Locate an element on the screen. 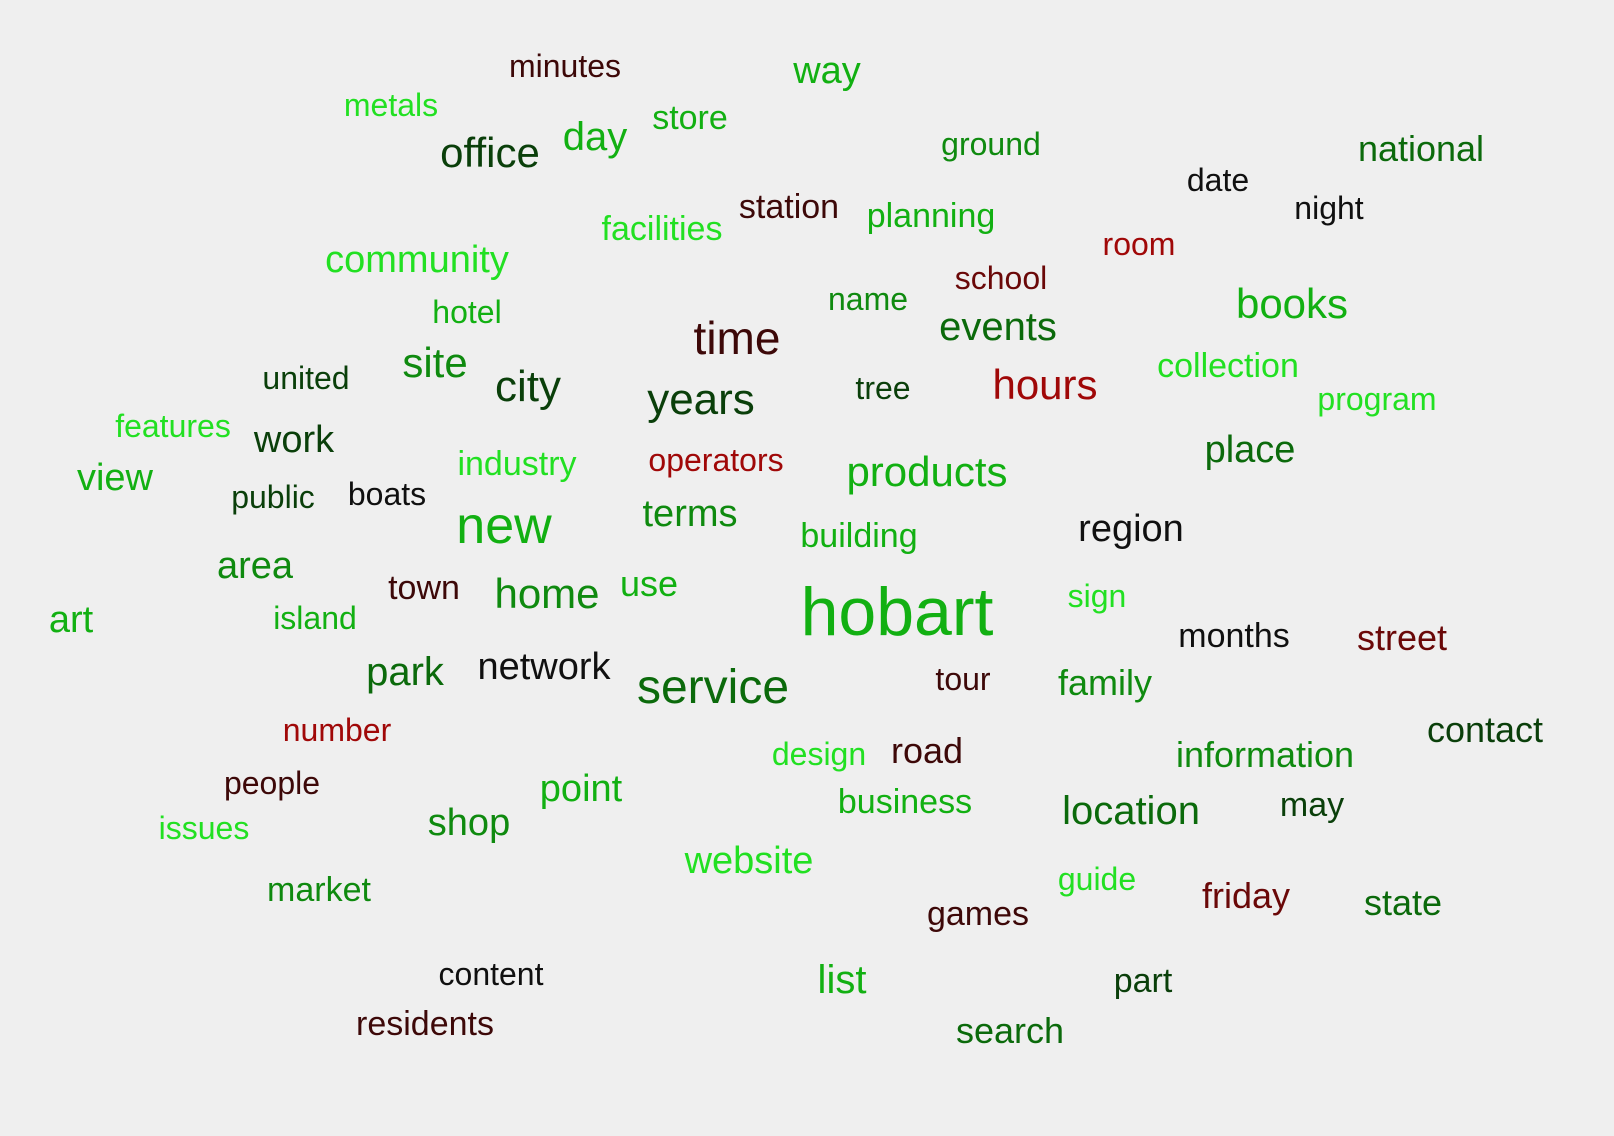  word-hotel: hotel is located at coordinates (467, 312).